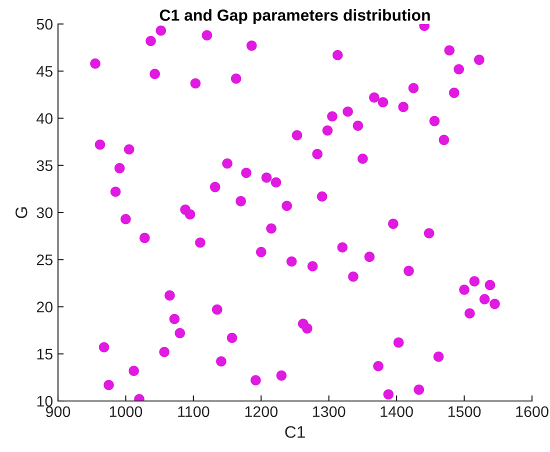 This screenshot has width=550, height=452. Describe the element at coordinates (295, 16) in the screenshot. I see `chart-title: C1 and Gap parameters distribution` at that location.